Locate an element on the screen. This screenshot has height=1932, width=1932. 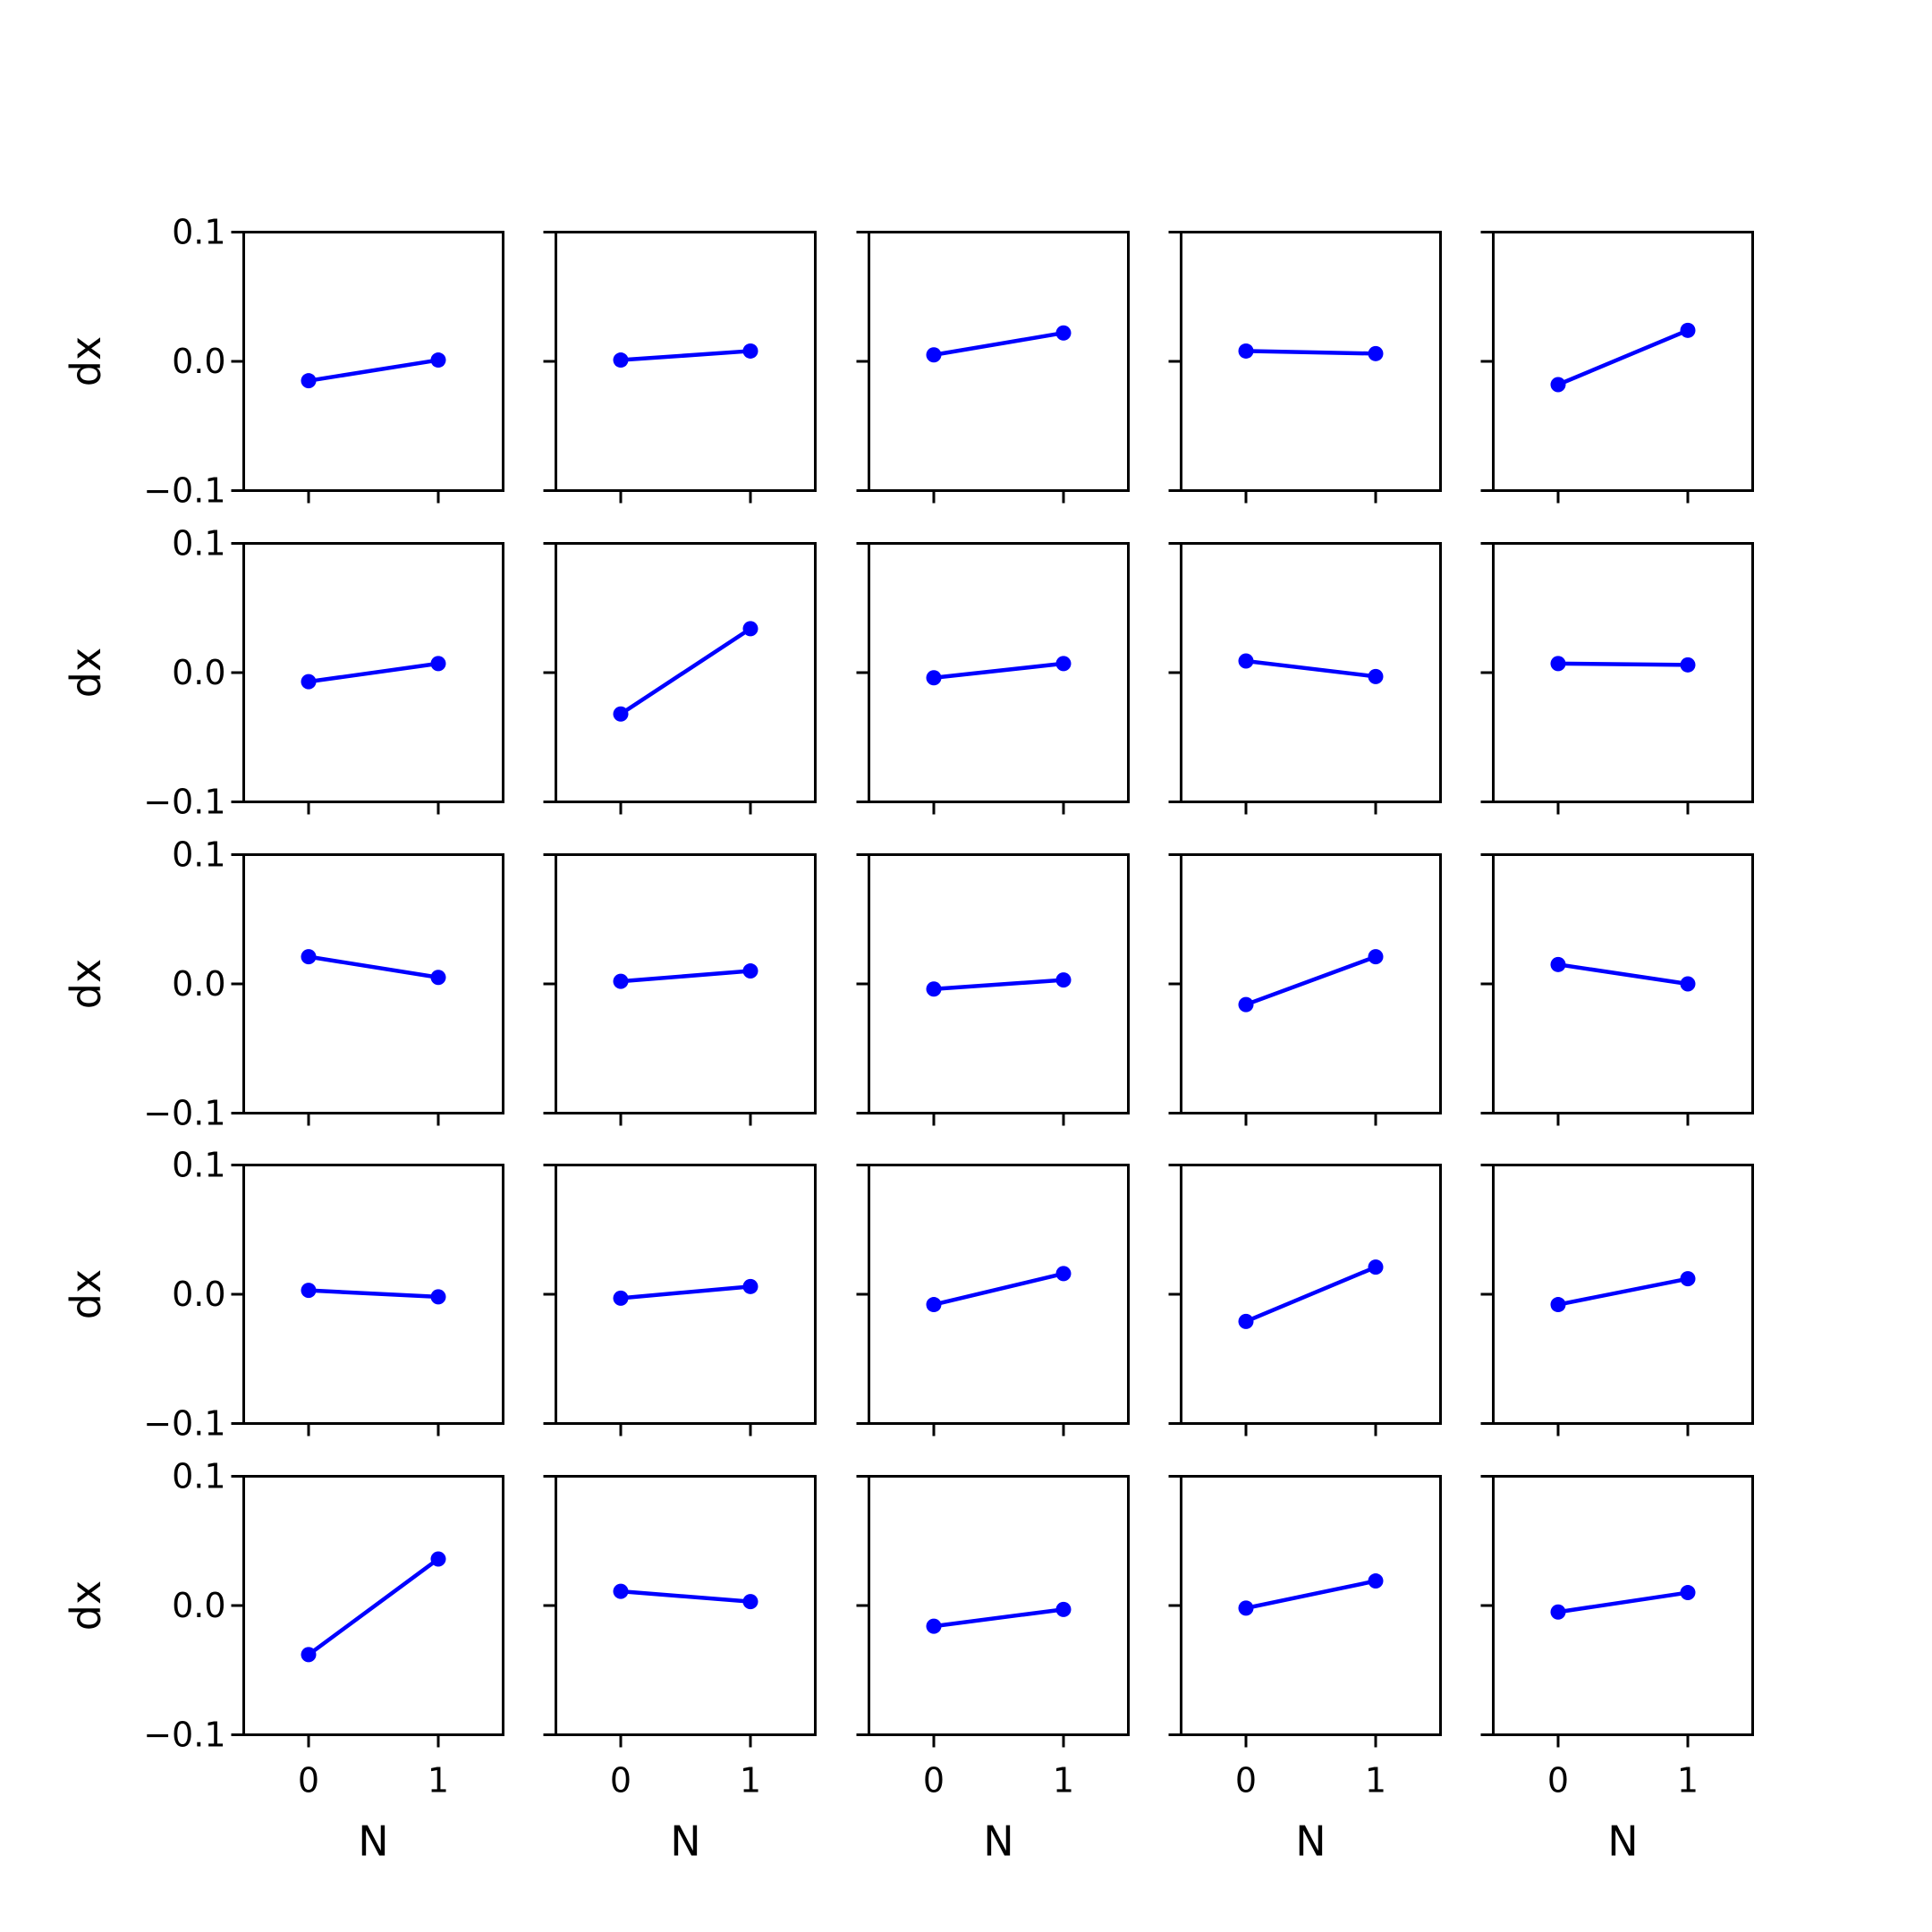
subplot-r4-c2: 0 1N is located at coordinates (993, 1670).